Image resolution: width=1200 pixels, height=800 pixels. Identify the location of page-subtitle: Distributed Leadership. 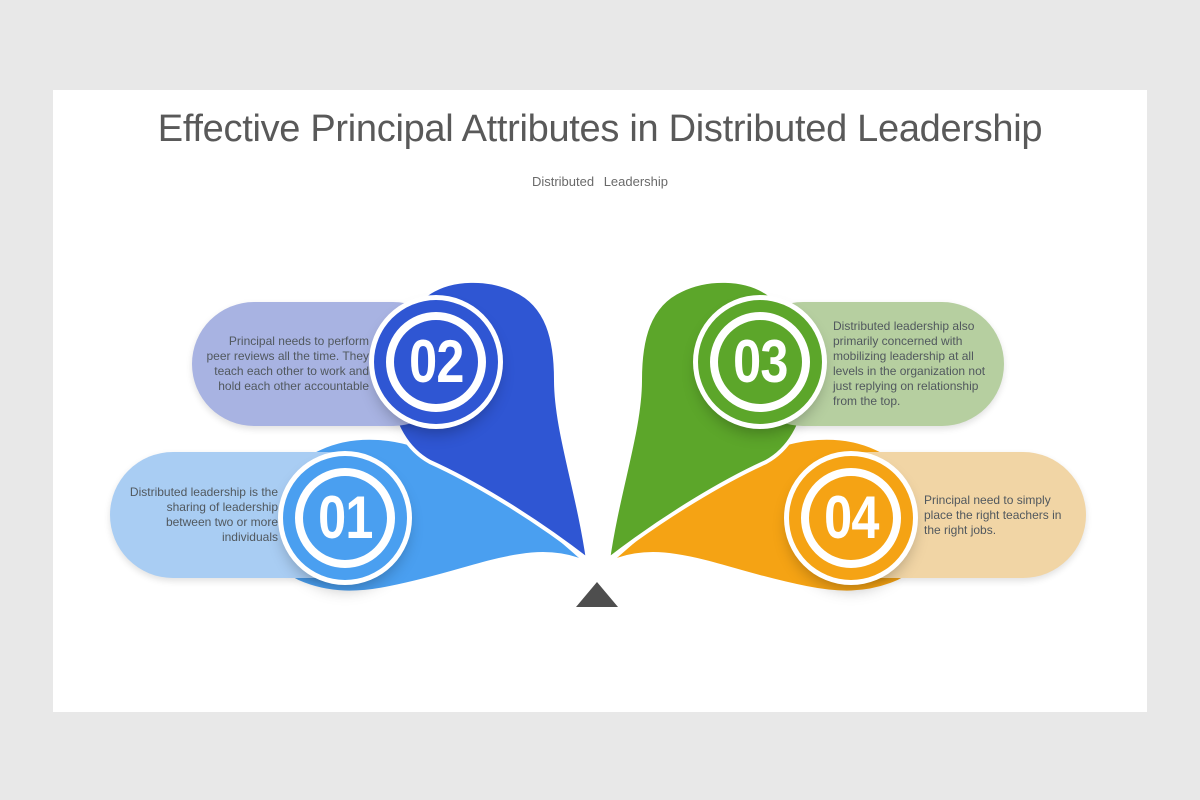
(600, 181).